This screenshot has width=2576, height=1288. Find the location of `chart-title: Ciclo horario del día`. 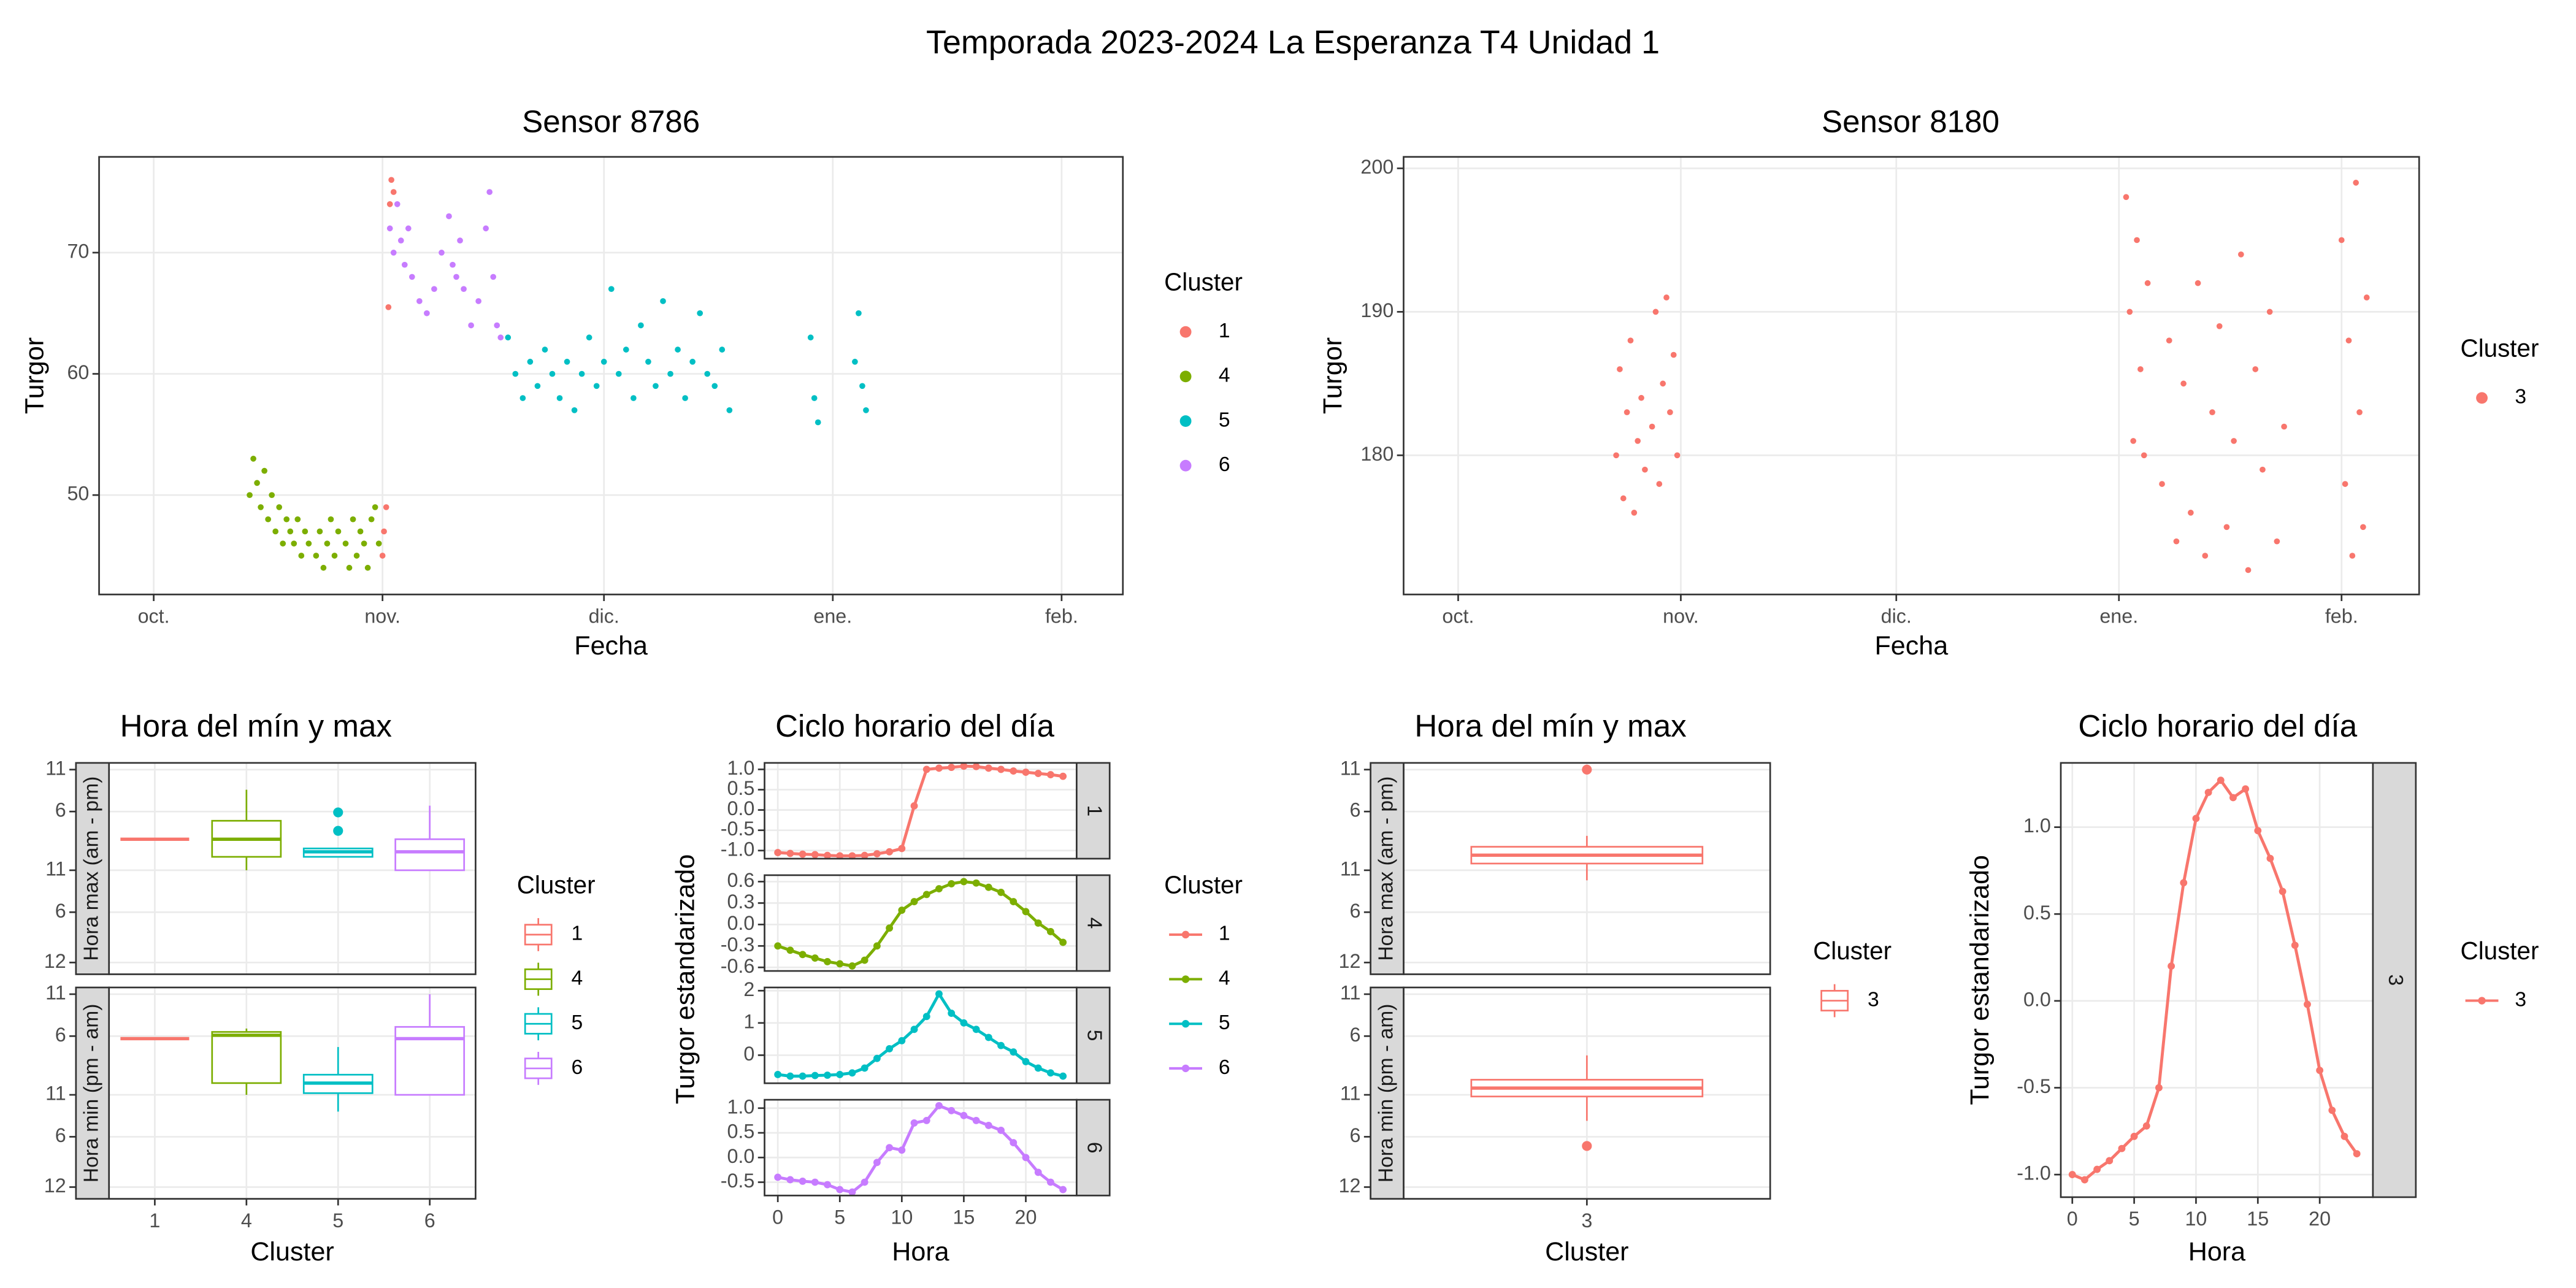

chart-title: Ciclo horario del día is located at coordinates (2217, 725).